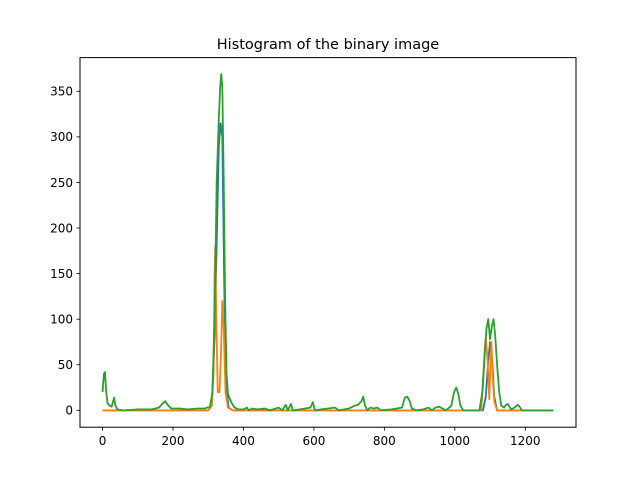  Describe the element at coordinates (103, 441) in the screenshot. I see `x-tick-label: 0` at that location.